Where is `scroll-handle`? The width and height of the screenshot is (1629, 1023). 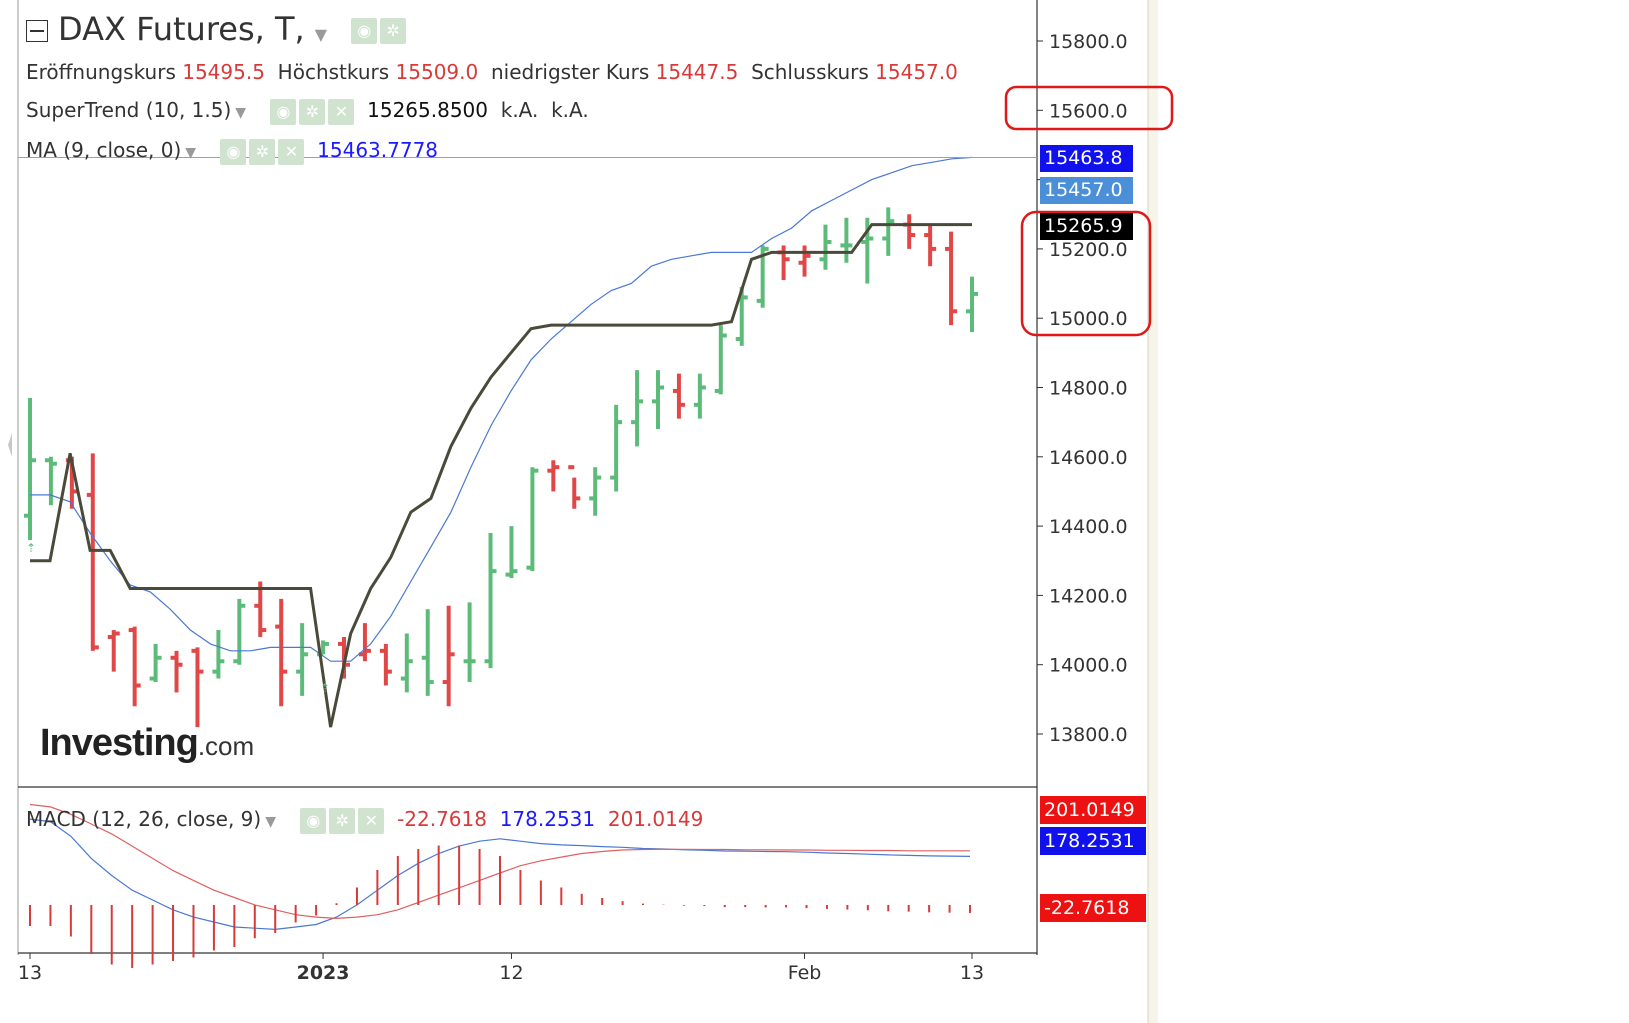 scroll-handle is located at coordinates (10, 445).